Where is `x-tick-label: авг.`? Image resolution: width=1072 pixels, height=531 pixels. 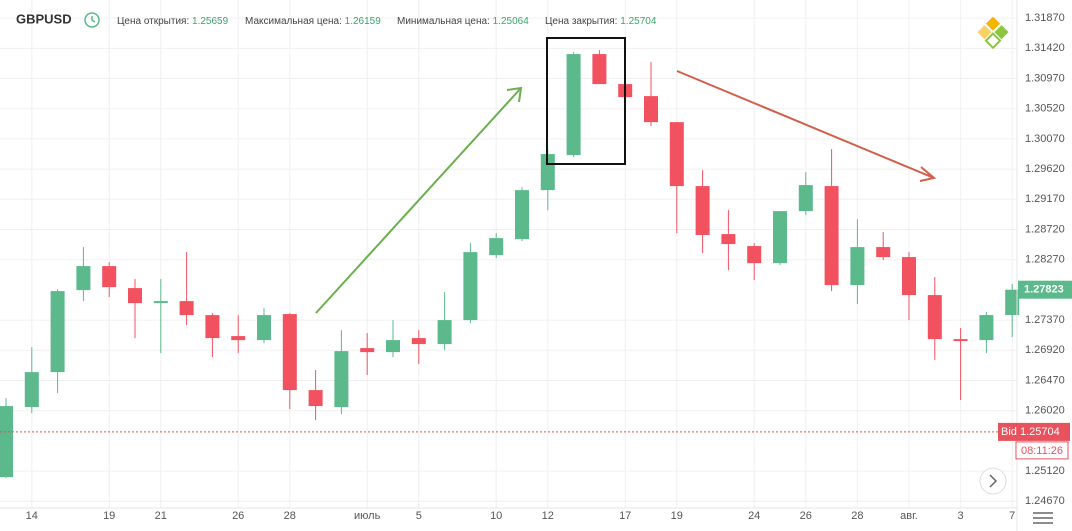 x-tick-label: авг. is located at coordinates (909, 516).